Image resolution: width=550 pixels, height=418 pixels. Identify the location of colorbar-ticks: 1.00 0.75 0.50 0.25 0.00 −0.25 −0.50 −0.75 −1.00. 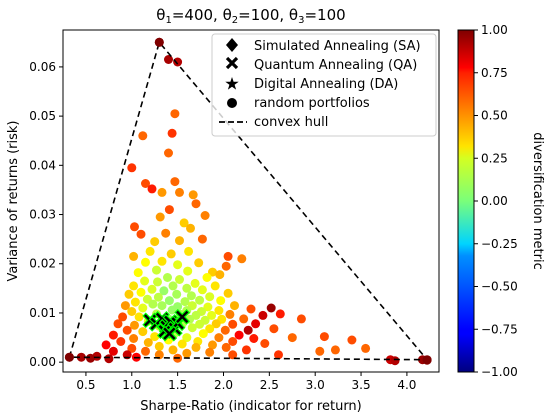
(496, 201).